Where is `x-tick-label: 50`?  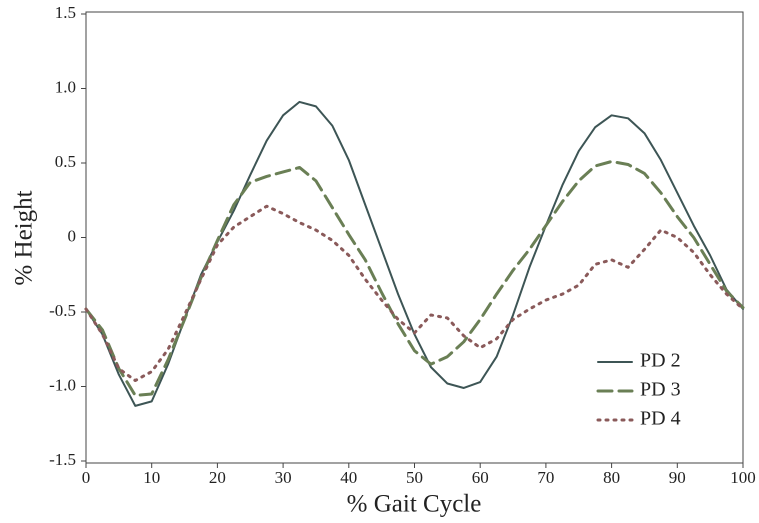
x-tick-label: 50 is located at coordinates (414, 477).